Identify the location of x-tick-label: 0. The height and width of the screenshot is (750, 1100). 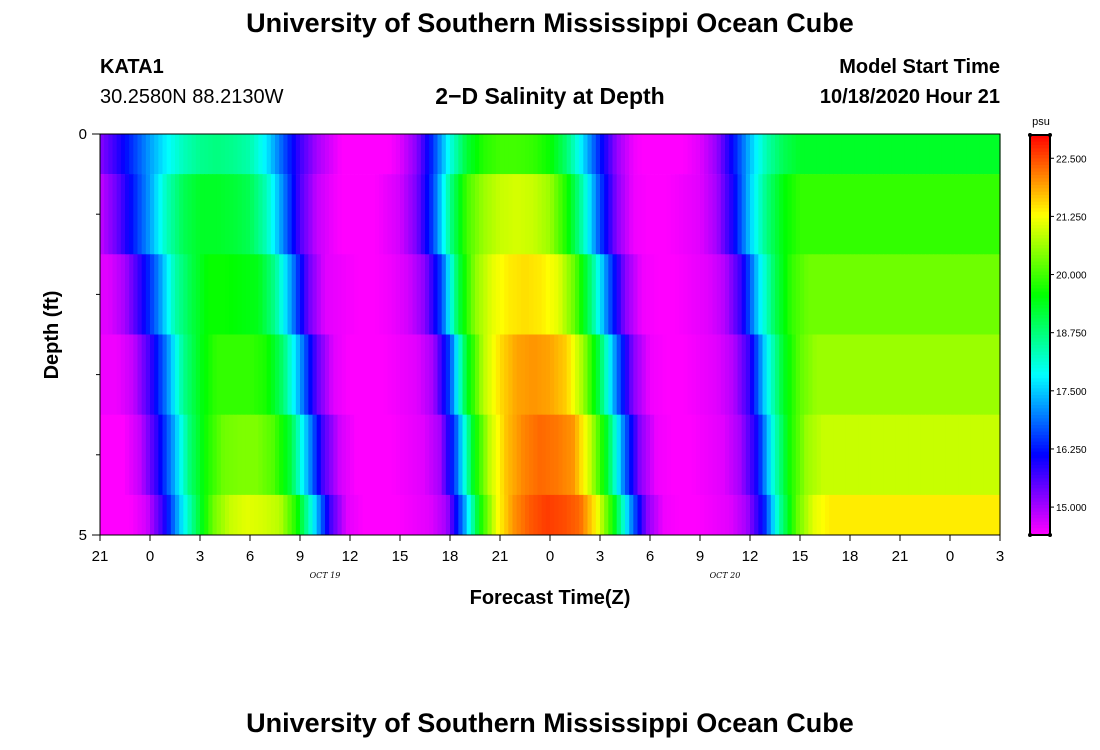
(550, 556).